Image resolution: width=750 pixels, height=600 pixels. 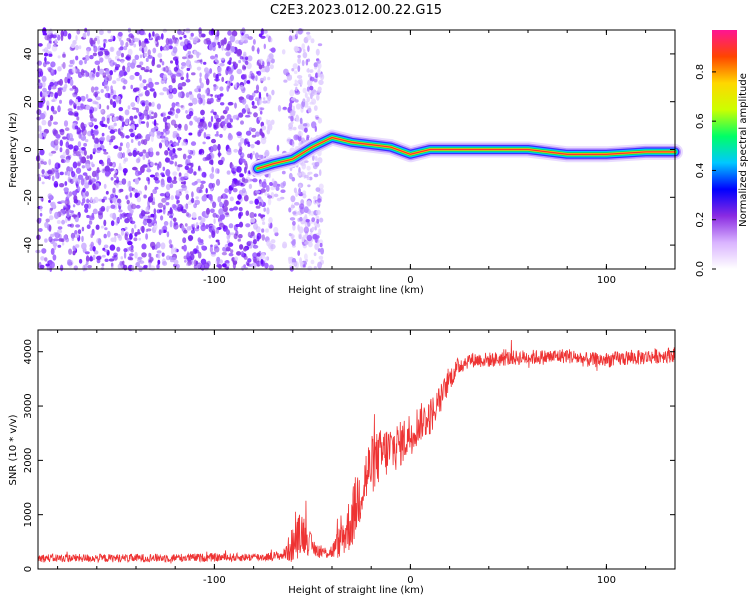 I want to click on colorbar-label: Normalized spectral amplitude, so click(x=743, y=150).